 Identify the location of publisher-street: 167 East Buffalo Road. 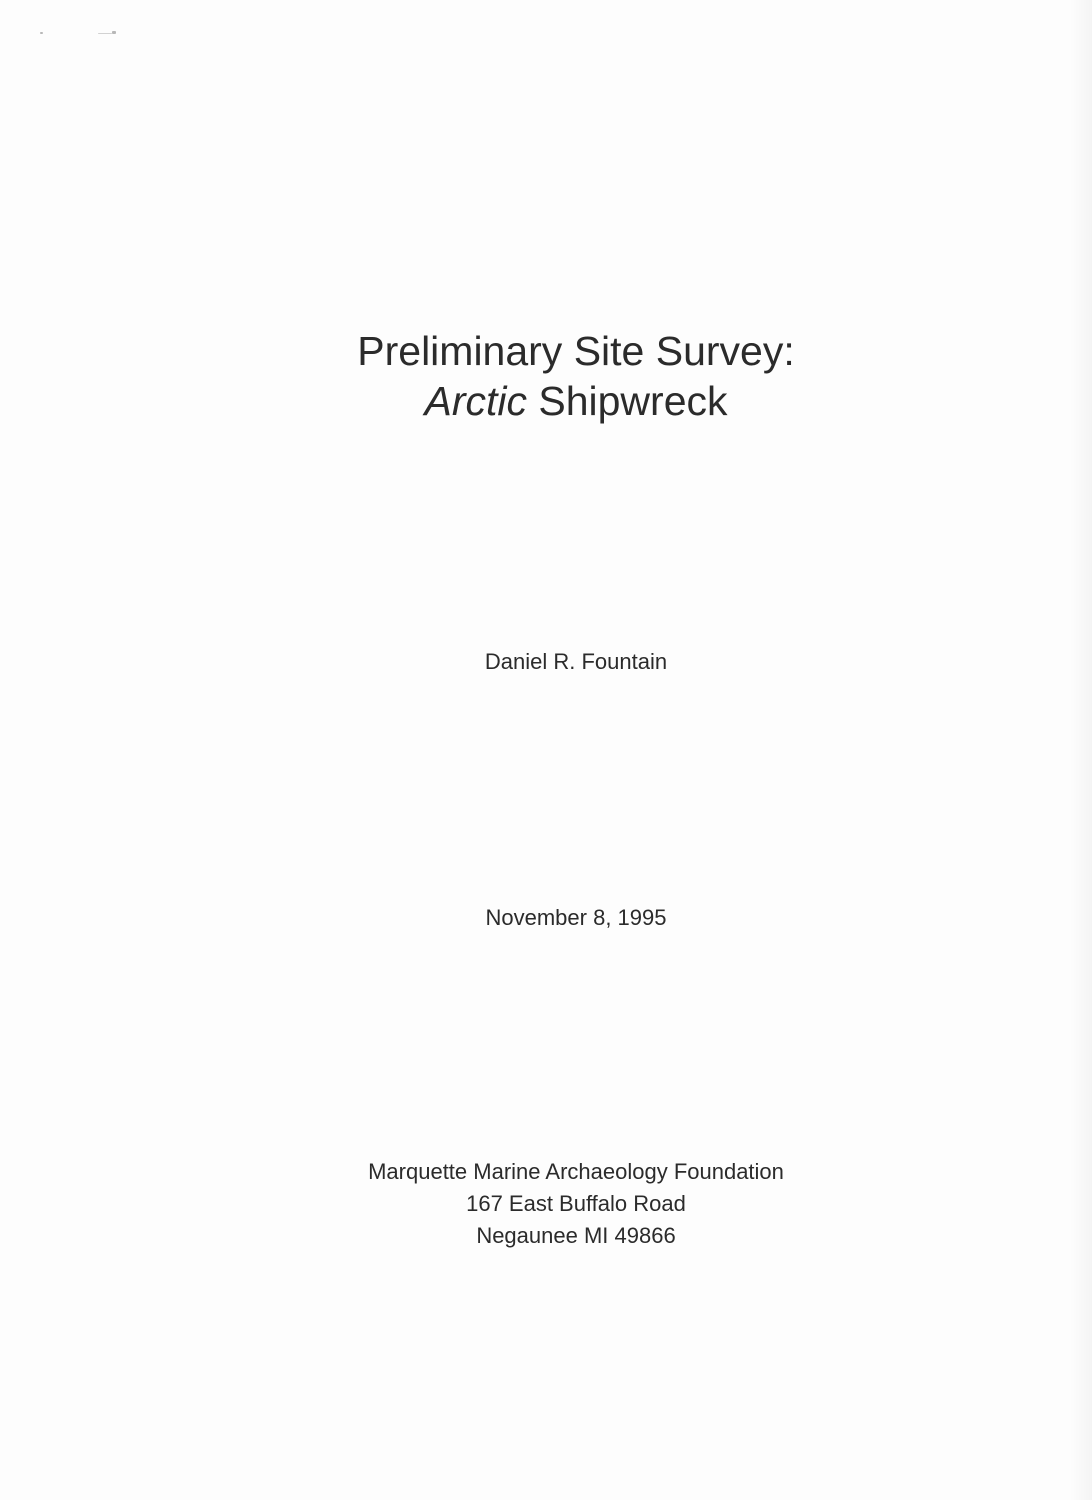
(576, 1203).